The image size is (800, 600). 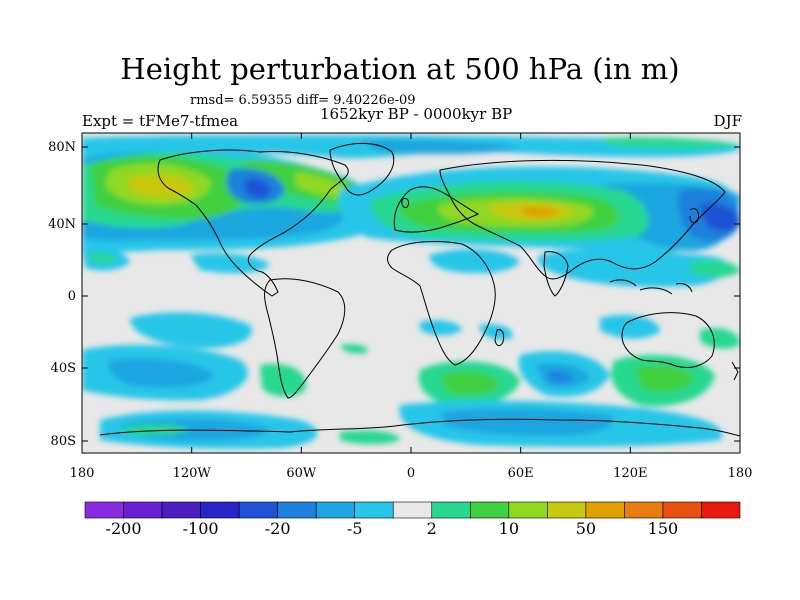 What do you see at coordinates (160, 121) in the screenshot?
I see `experiment-label: Expt = tFMe7-tfmea` at bounding box center [160, 121].